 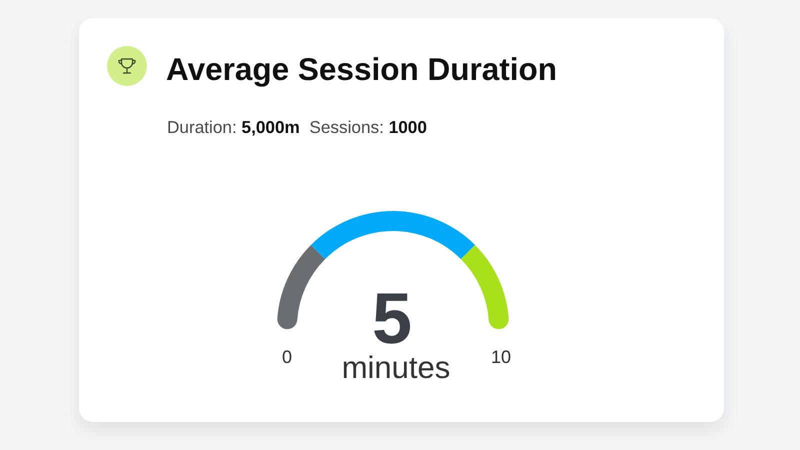 What do you see at coordinates (297, 127) in the screenshot?
I see `chart-subtitle: Duration: 5,000m Sessions: 1000` at bounding box center [297, 127].